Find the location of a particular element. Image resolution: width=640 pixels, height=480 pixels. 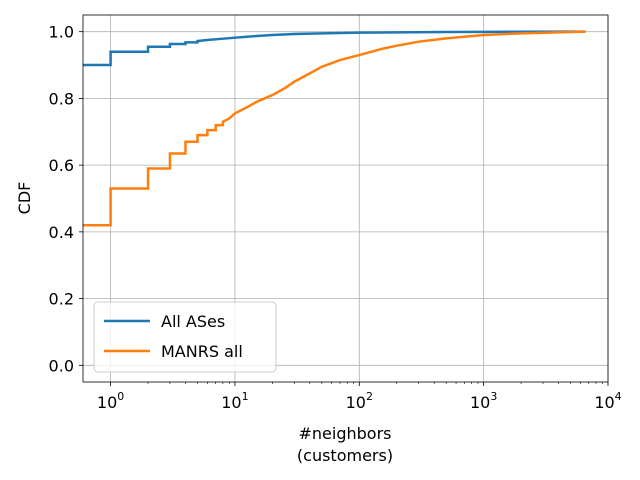

legend-label-all-ases: All ASes is located at coordinates (193, 321).